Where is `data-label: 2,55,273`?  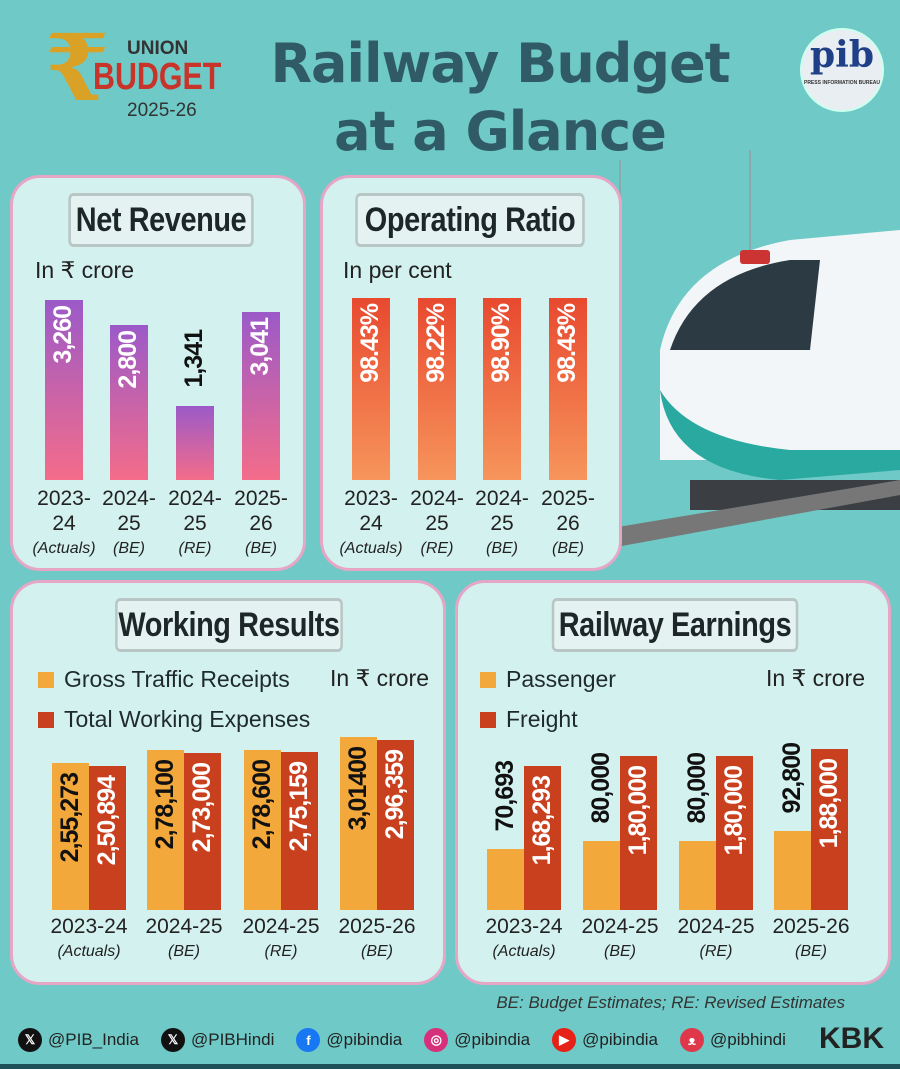
data-label: 2,55,273 is located at coordinates (70, 818).